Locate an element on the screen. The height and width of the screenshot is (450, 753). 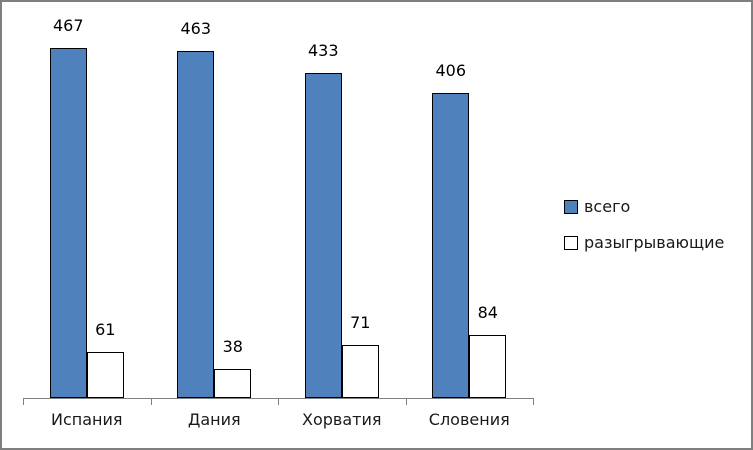
data-label-playmakers-3: 84 is located at coordinates (487, 312).